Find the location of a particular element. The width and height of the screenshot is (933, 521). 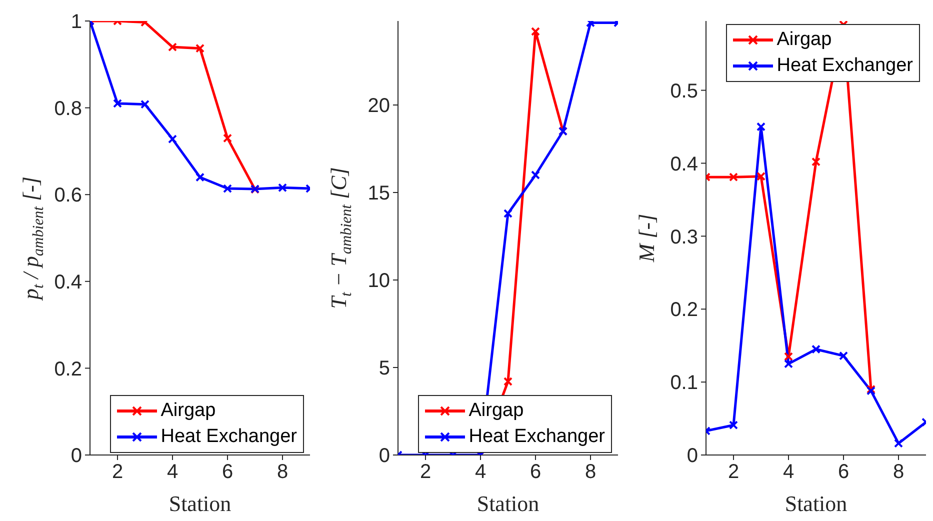

y-tick-label: 0.5 is located at coordinates (684, 91).